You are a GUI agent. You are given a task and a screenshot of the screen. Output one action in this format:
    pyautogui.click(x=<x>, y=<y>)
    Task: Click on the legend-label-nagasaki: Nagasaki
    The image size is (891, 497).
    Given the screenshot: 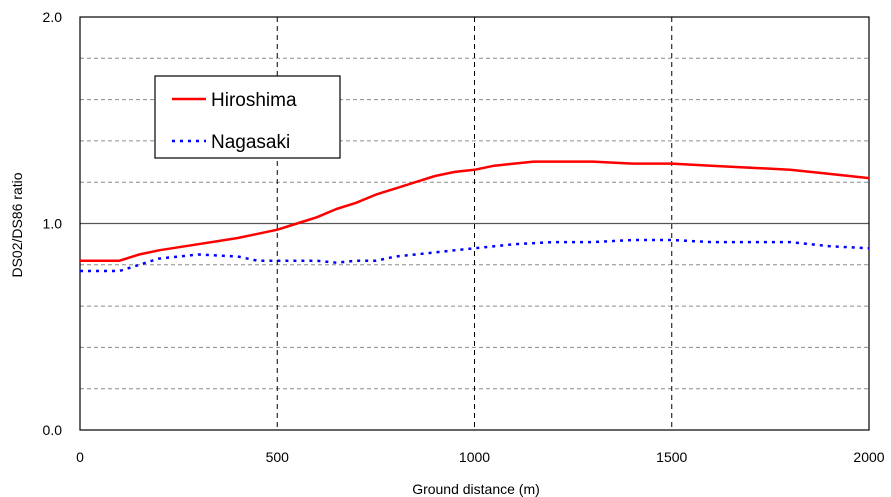 What is the action you would take?
    pyautogui.click(x=250, y=142)
    